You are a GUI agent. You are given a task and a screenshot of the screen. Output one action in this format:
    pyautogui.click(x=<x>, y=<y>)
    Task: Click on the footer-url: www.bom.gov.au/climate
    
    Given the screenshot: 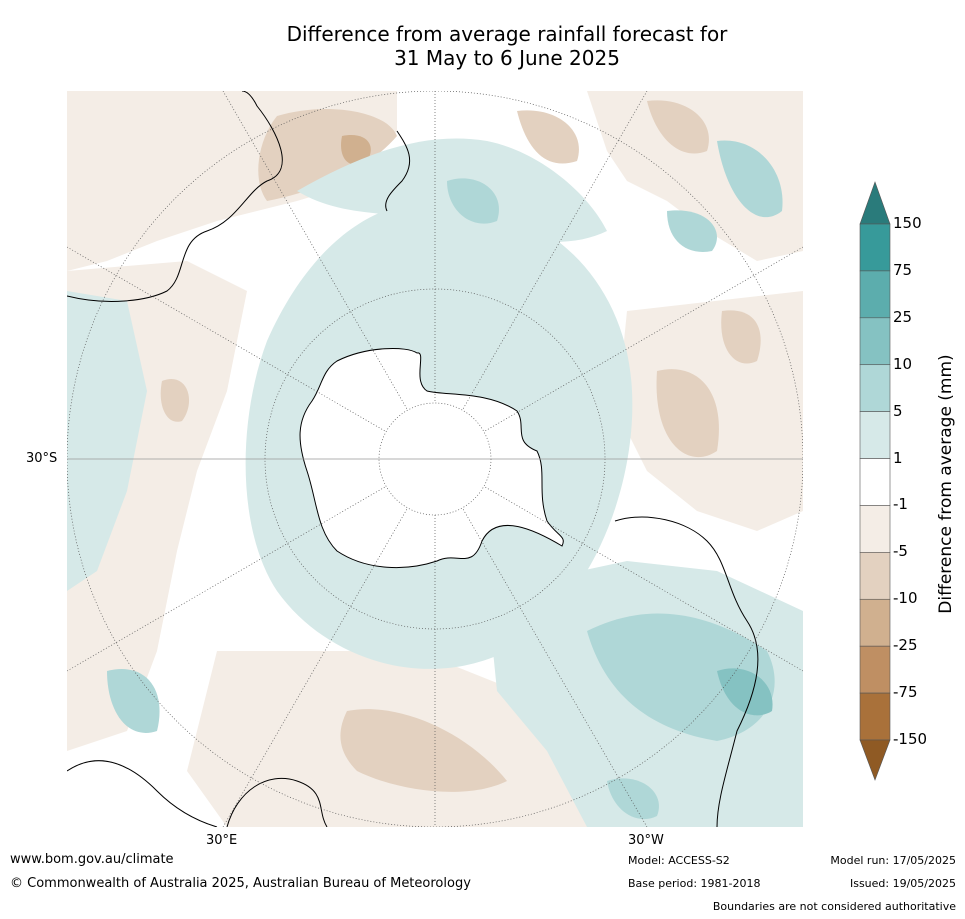 What is the action you would take?
    pyautogui.click(x=92, y=859)
    